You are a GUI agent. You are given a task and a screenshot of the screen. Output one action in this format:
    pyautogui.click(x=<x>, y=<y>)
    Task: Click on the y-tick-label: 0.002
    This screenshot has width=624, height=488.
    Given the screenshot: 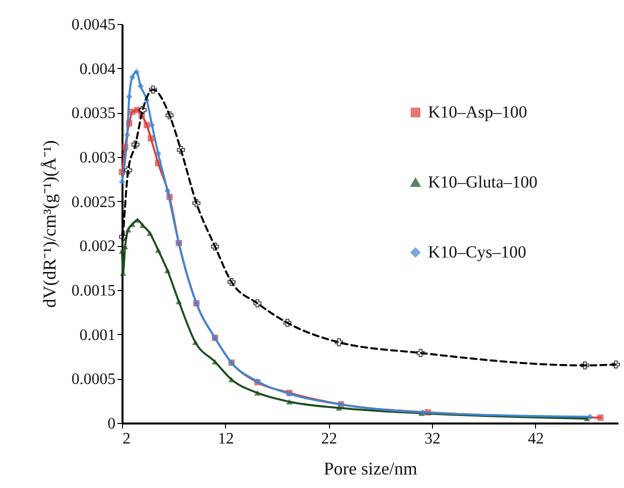 What is the action you would take?
    pyautogui.click(x=98, y=247)
    